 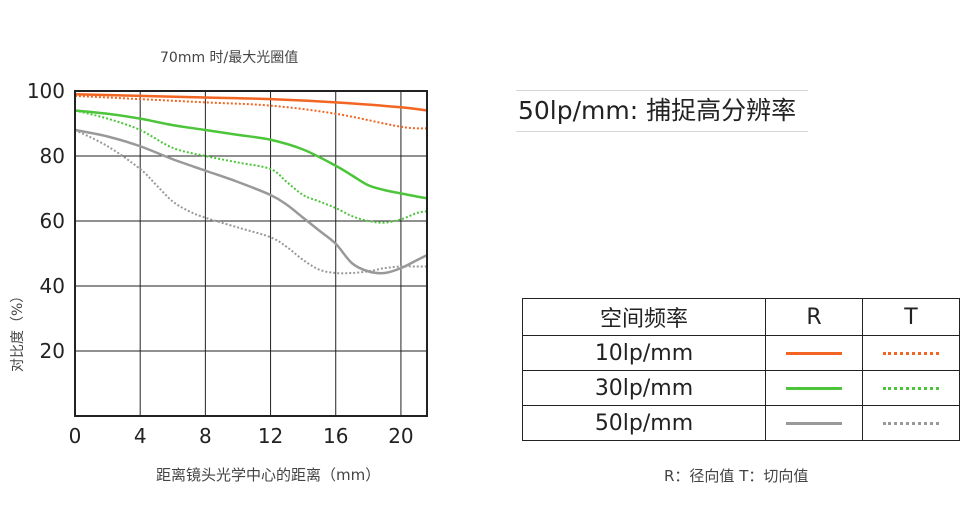 I want to click on x-tick-label: 12, so click(x=270, y=436).